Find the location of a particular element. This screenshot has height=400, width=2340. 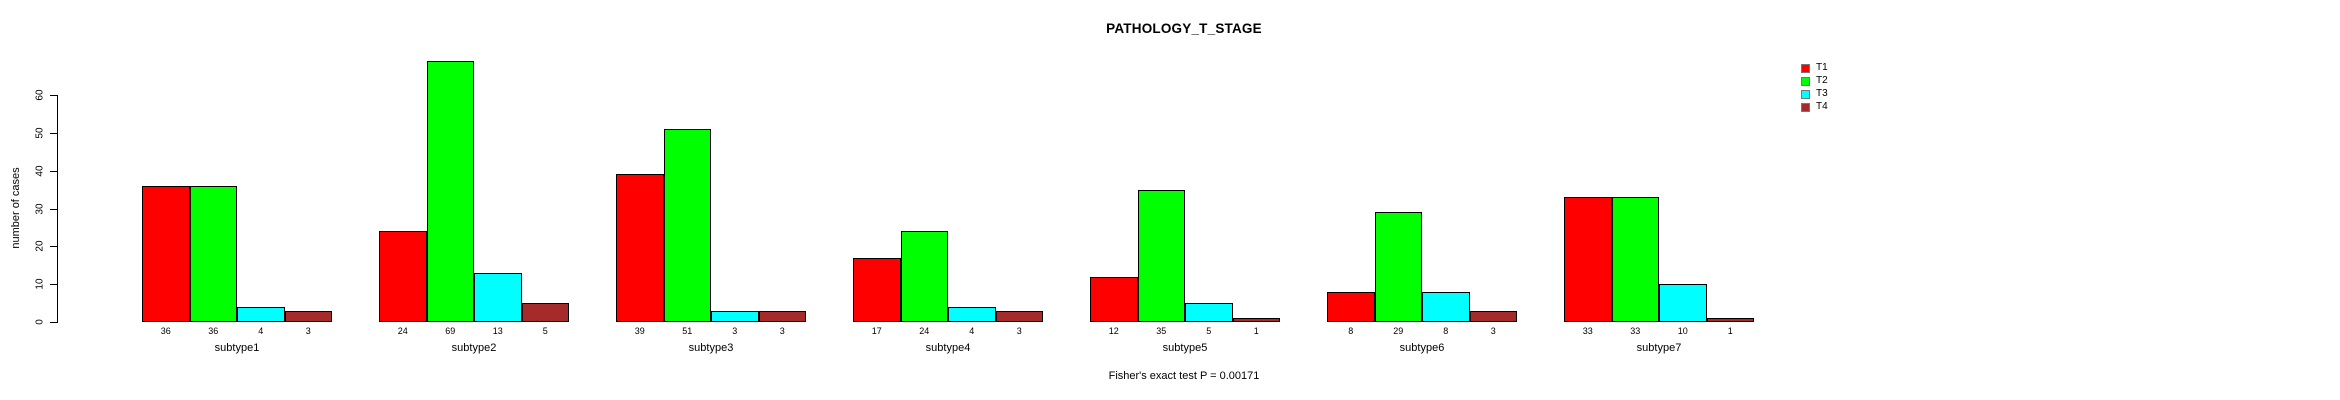

bar-t4-subtype2 is located at coordinates (545, 312).